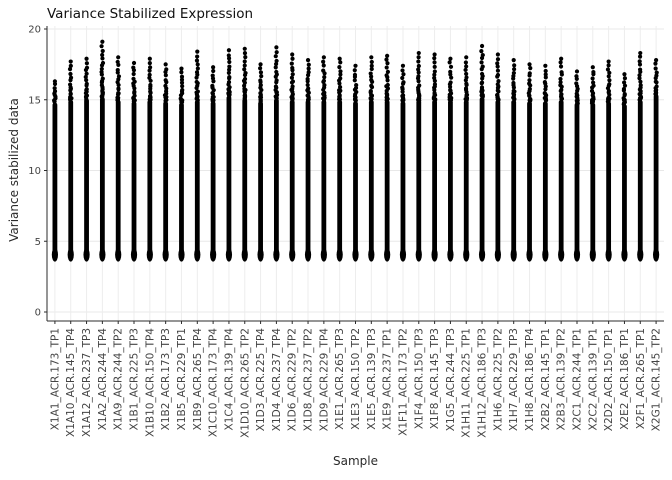 The width and height of the screenshot is (672, 480). I want to click on x-tick-label: X1B10_ACR.150_TP4, so click(150, 382).